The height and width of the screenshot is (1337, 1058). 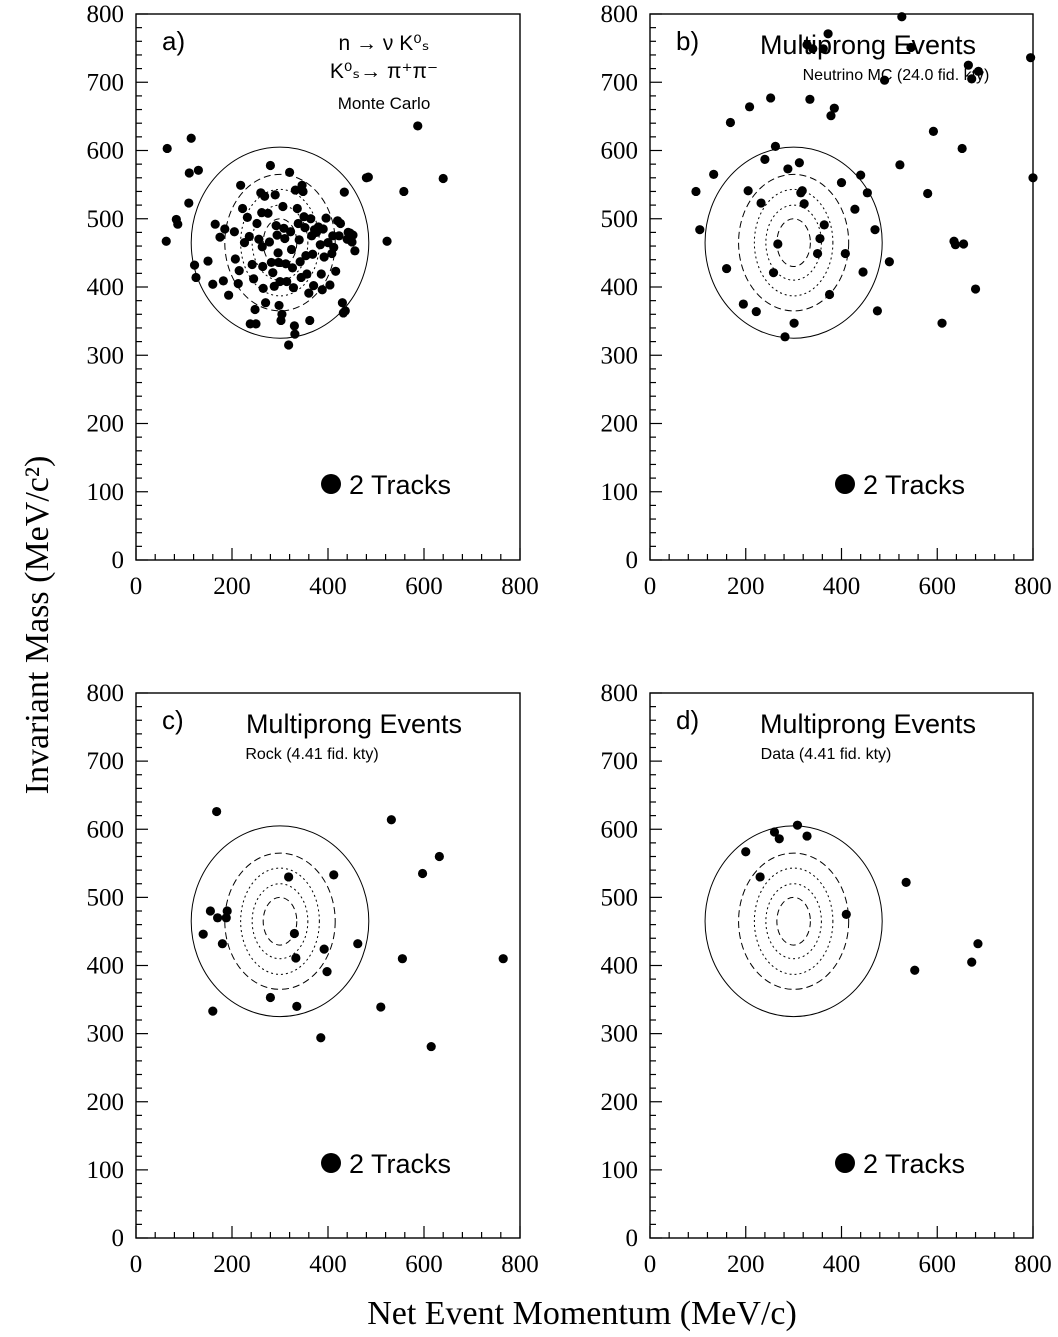 I want to click on legend-marker-c, so click(x=331, y=1163).